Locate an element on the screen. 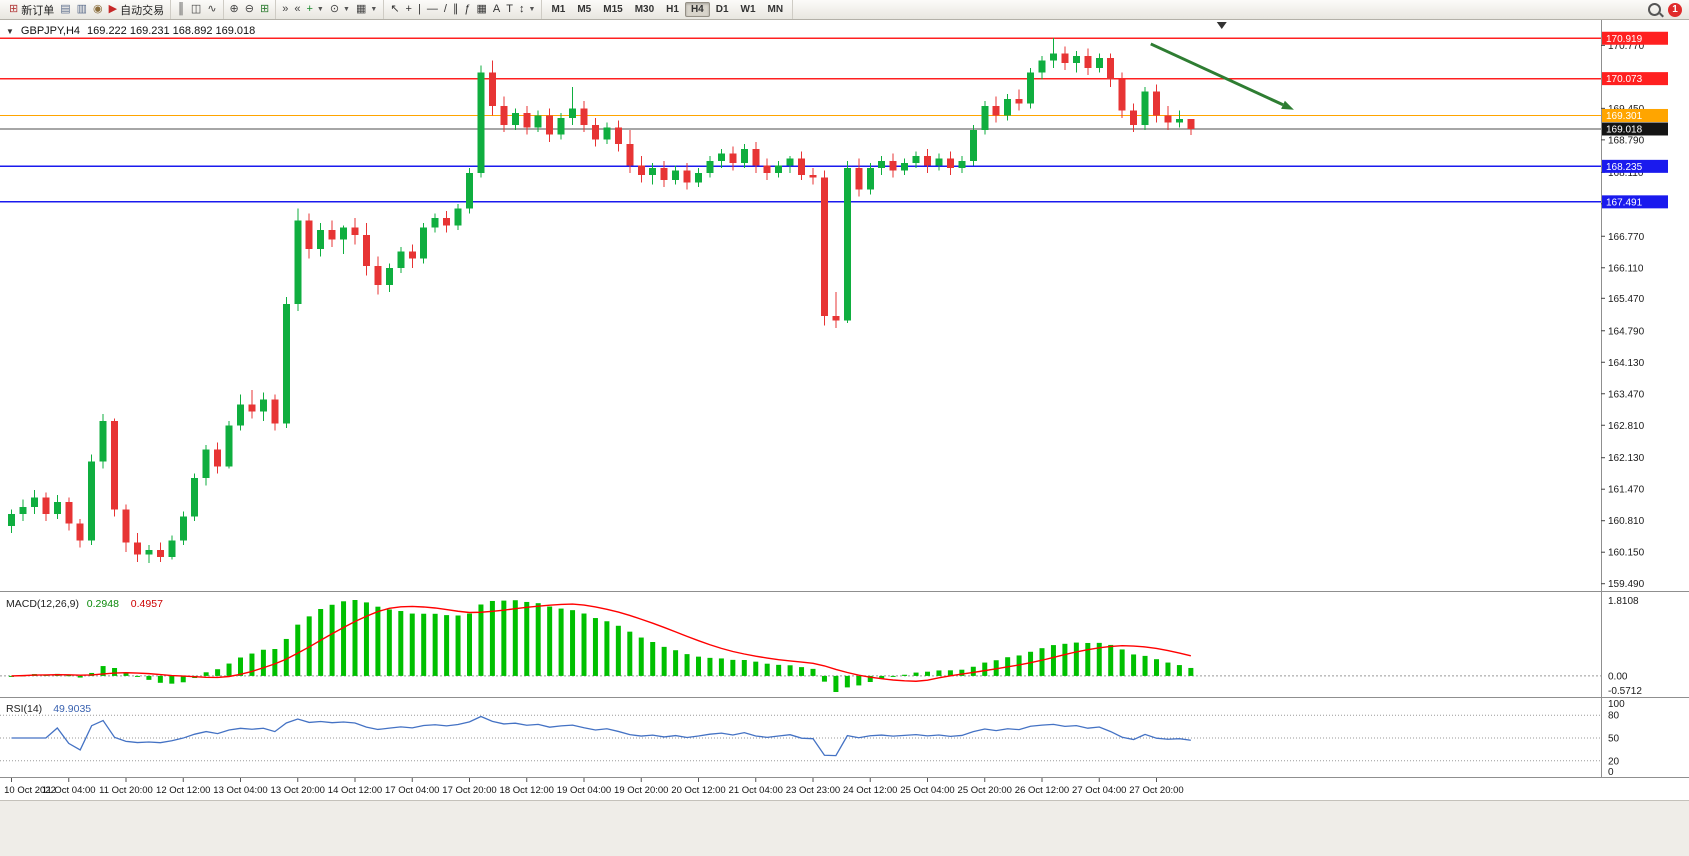  text-button: A is located at coordinates (496, 9).